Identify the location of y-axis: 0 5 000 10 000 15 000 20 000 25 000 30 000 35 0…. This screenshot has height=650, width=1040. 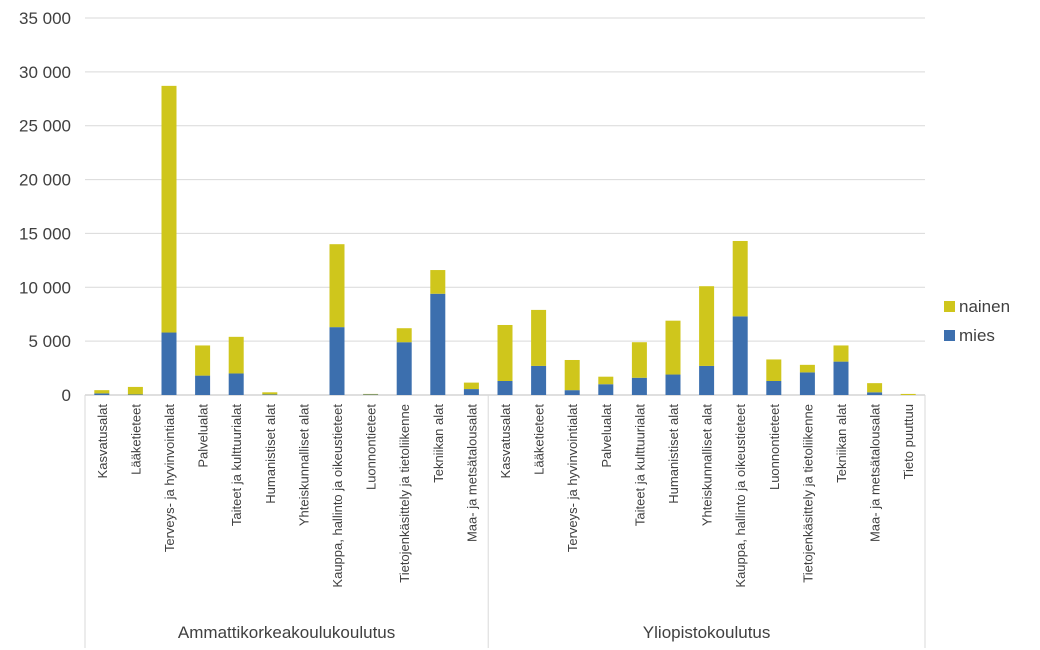
(45, 207).